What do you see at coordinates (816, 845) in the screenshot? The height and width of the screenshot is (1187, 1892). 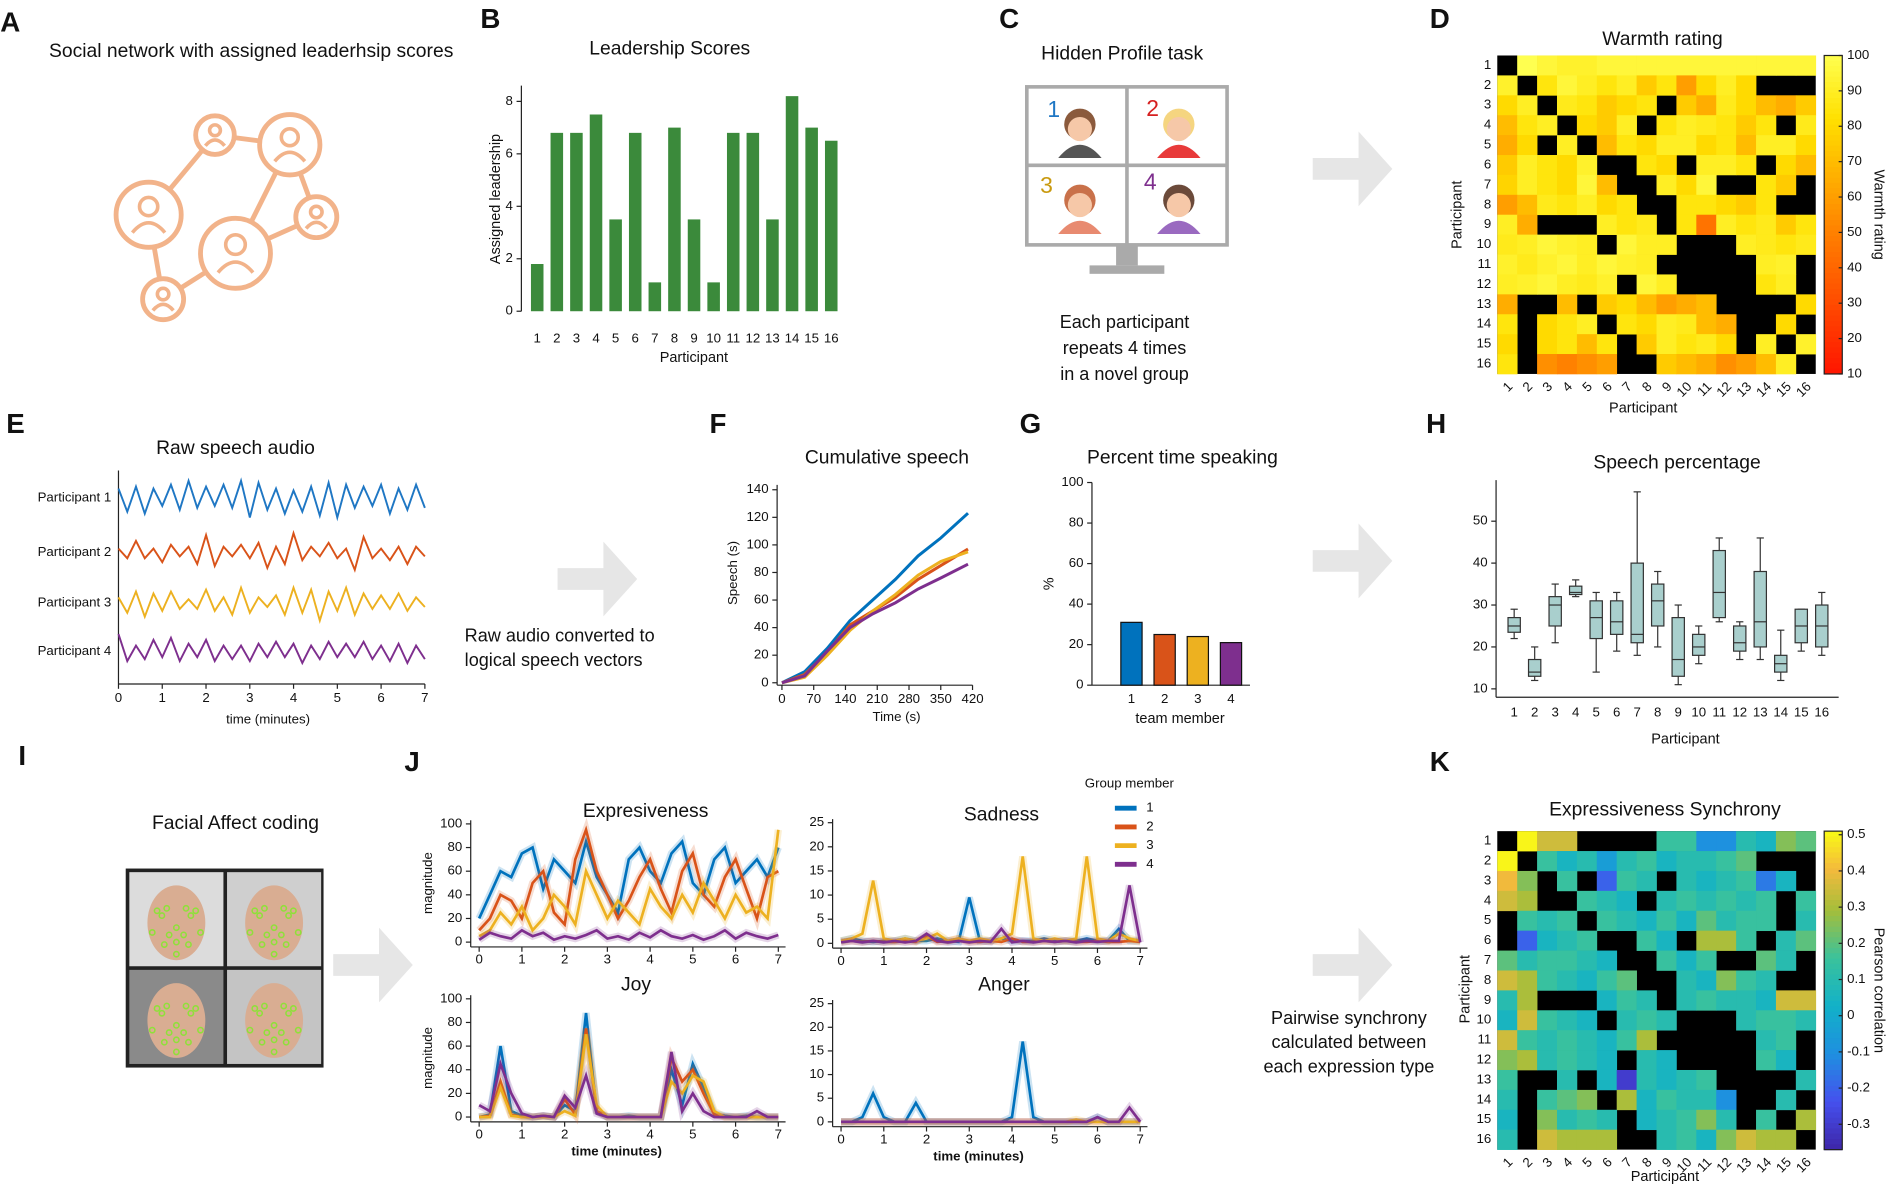 I see `y-tick-label: 20` at bounding box center [816, 845].